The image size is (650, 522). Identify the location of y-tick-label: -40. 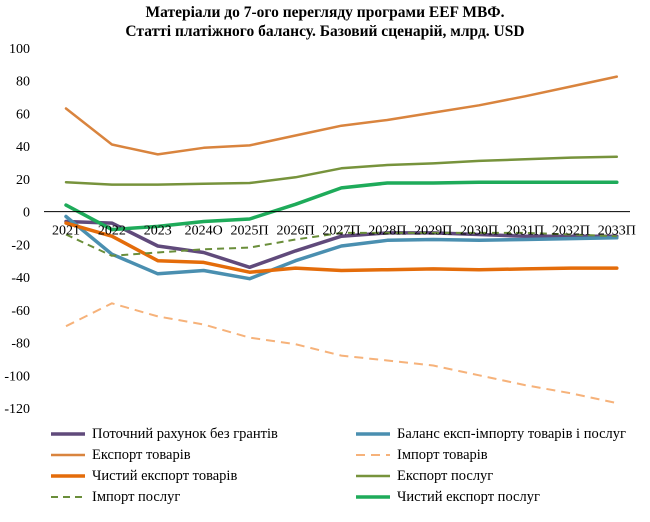
(20, 278).